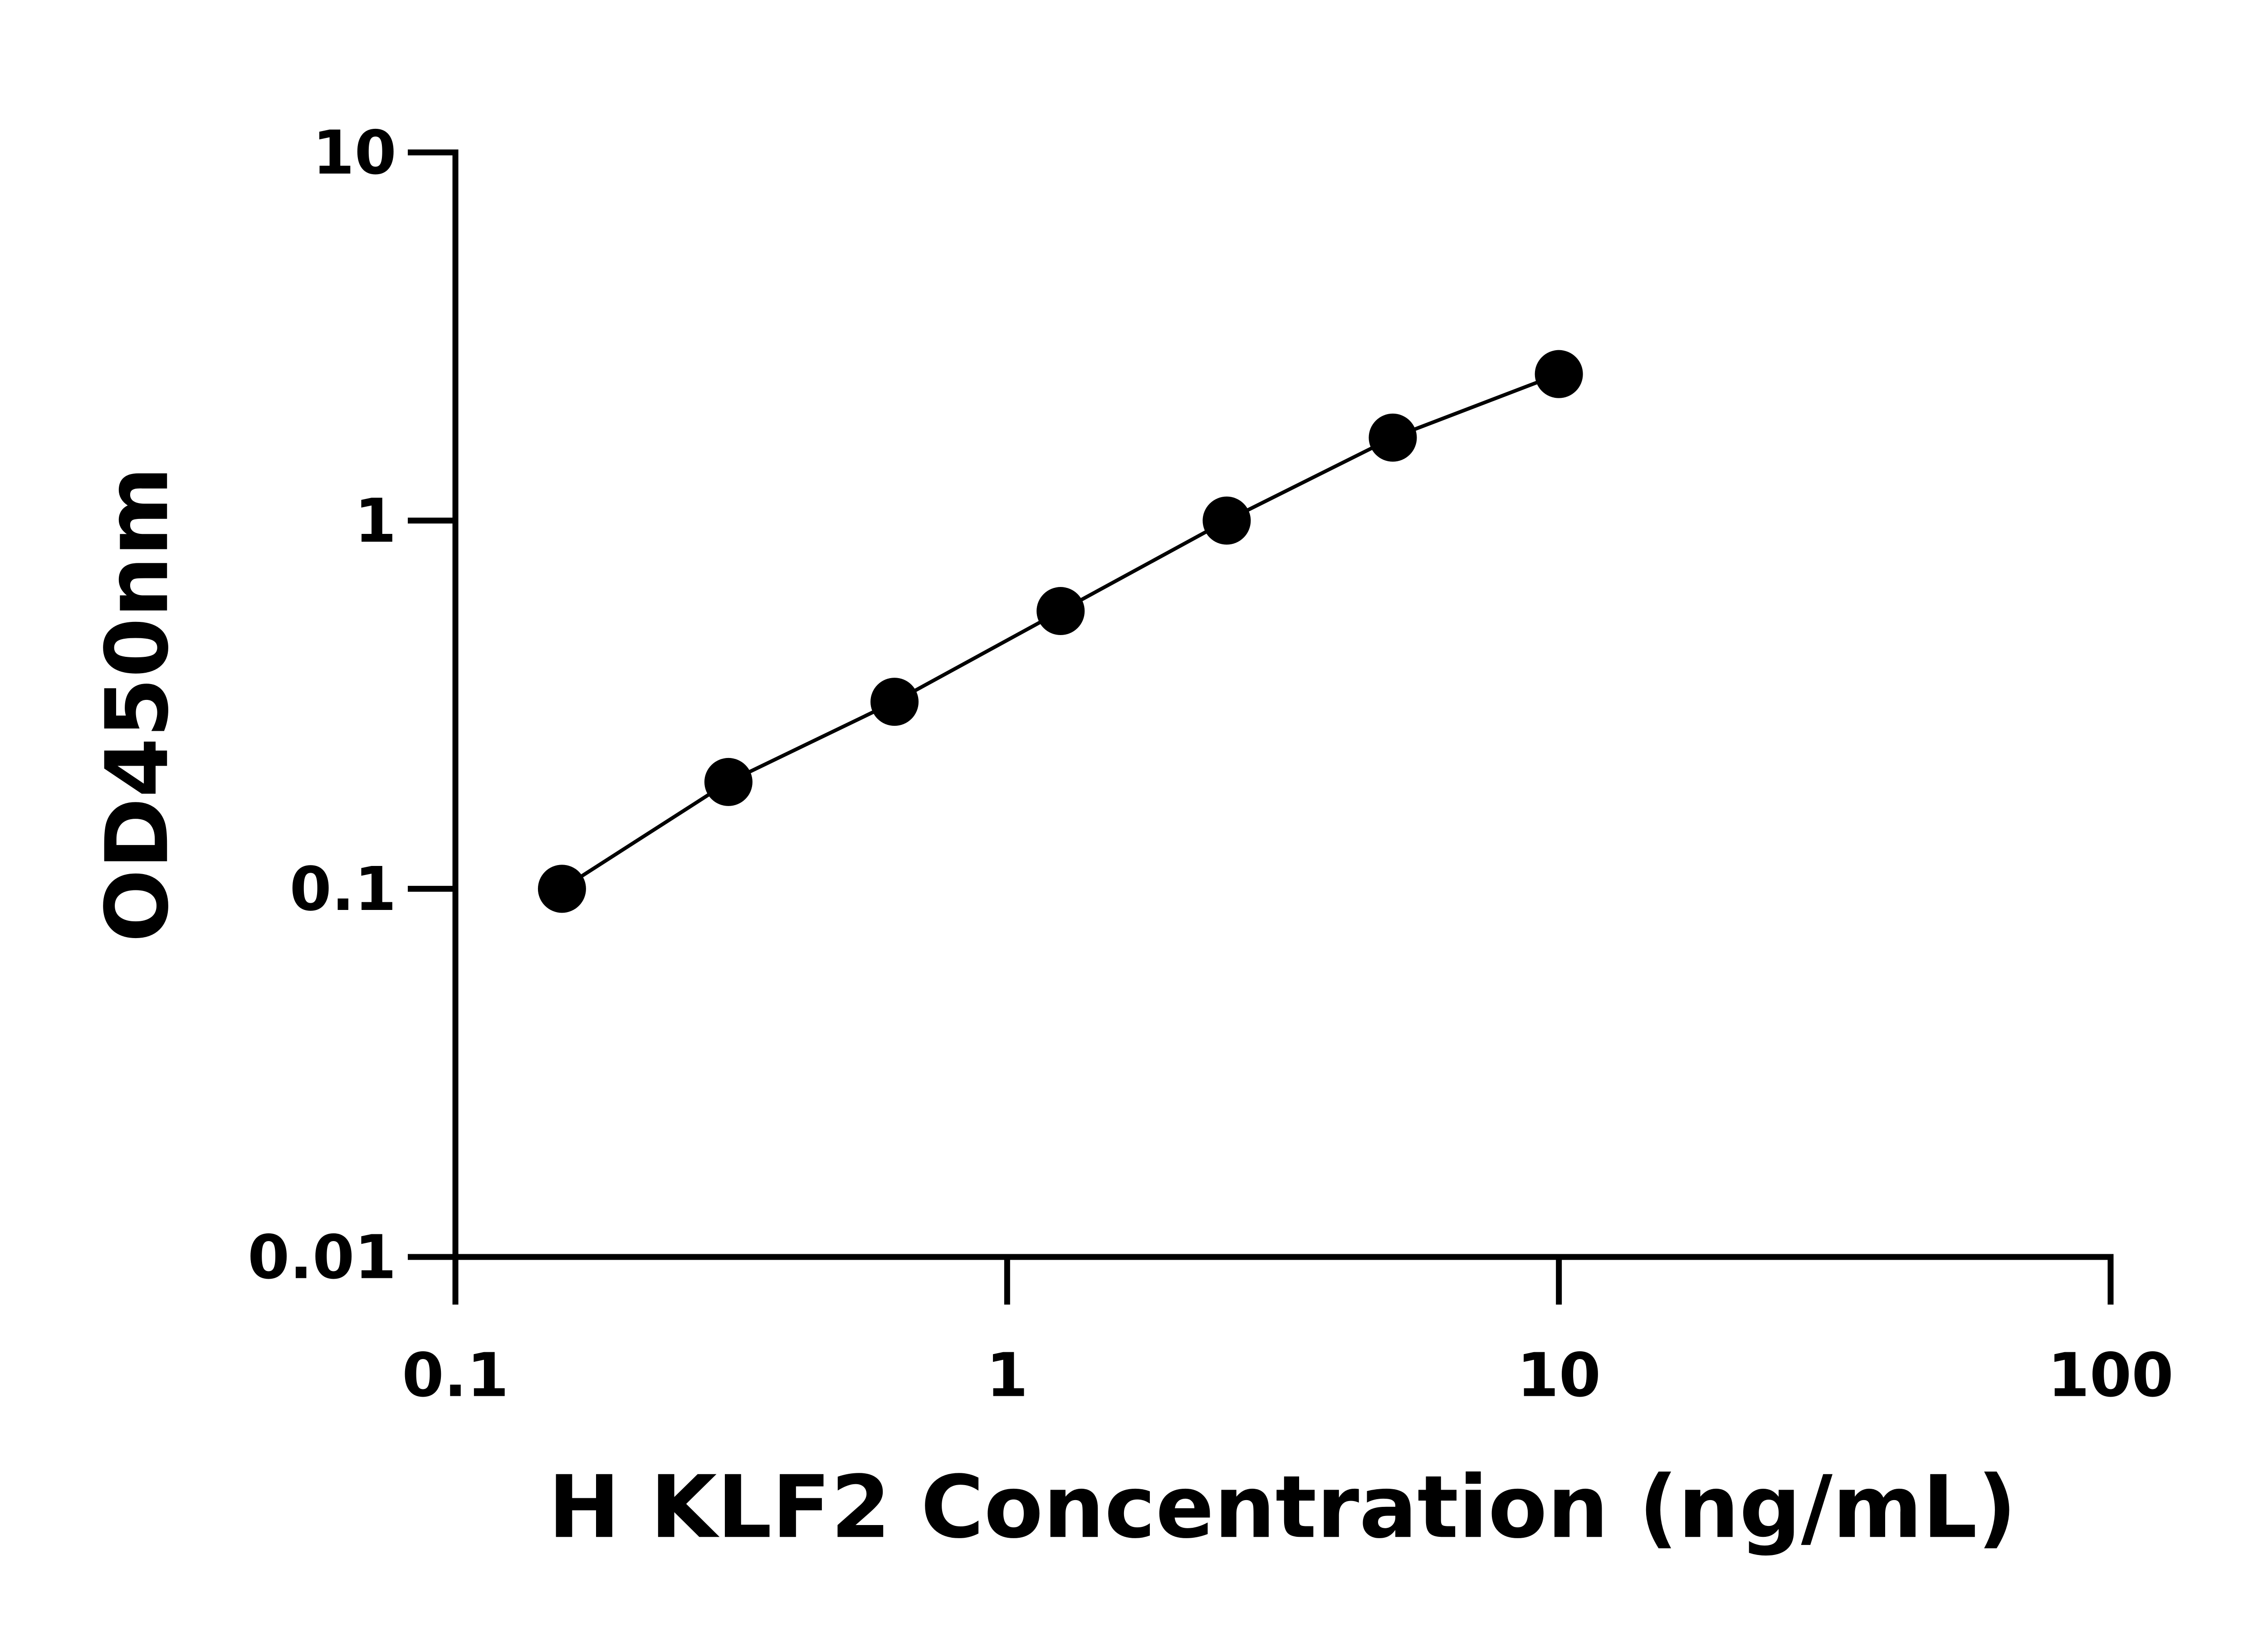 The height and width of the screenshot is (1633, 2268). What do you see at coordinates (375, 521) in the screenshot?
I see `y-tick-label: 1` at bounding box center [375, 521].